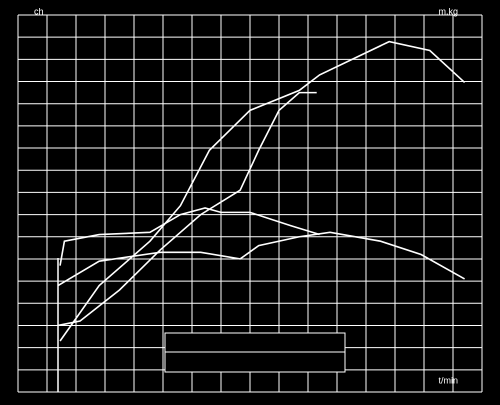 This screenshot has height=405, width=500. I want to click on y-axis-label: ch, so click(39, 11).